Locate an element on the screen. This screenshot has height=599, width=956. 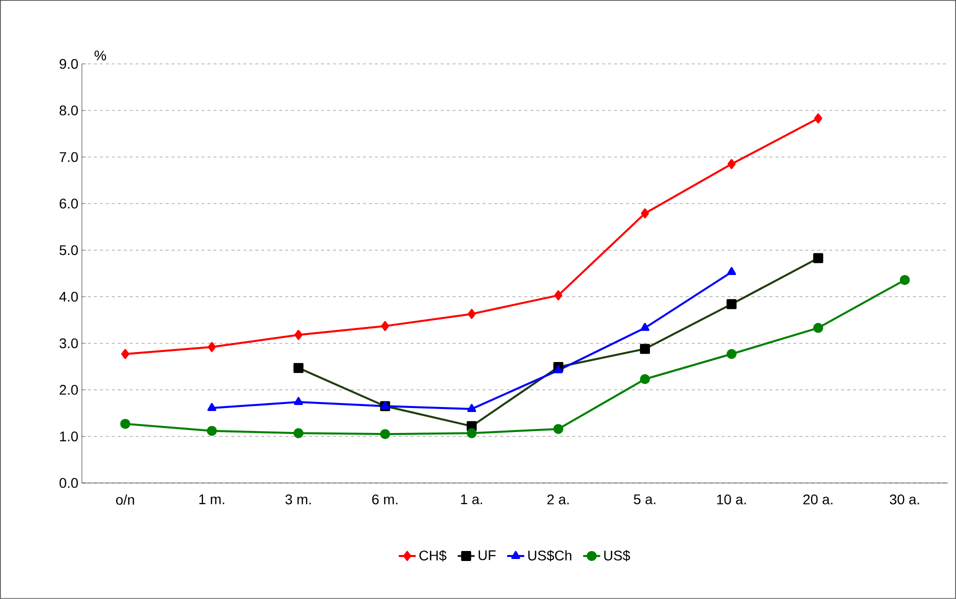
x-tick-label: 10 a. is located at coordinates (731, 499).